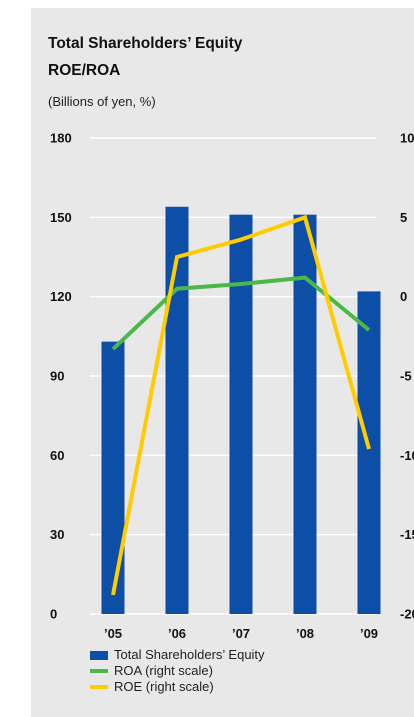 The height and width of the screenshot is (717, 414). I want to click on x-tick-label: ’07, so click(241, 633).